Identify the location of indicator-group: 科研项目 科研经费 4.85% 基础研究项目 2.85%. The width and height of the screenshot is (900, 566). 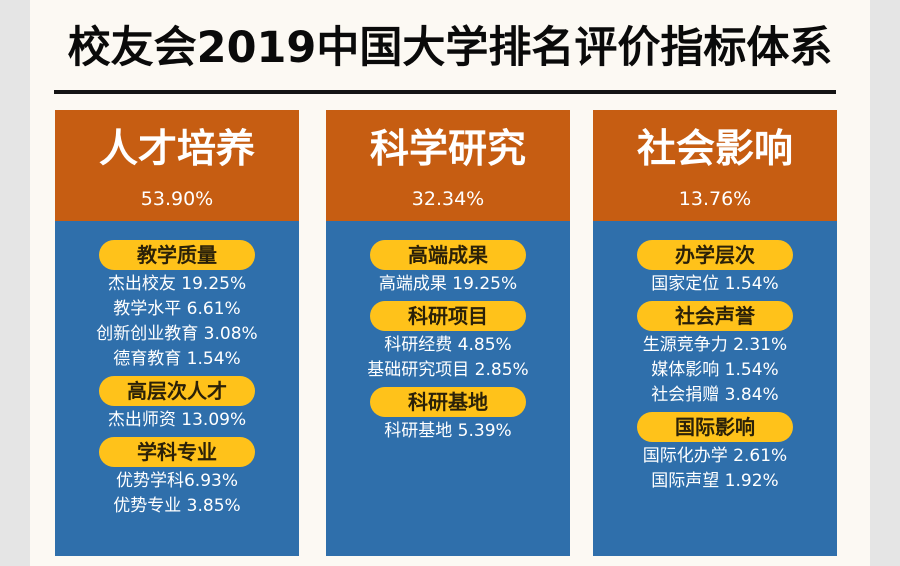
(448, 342).